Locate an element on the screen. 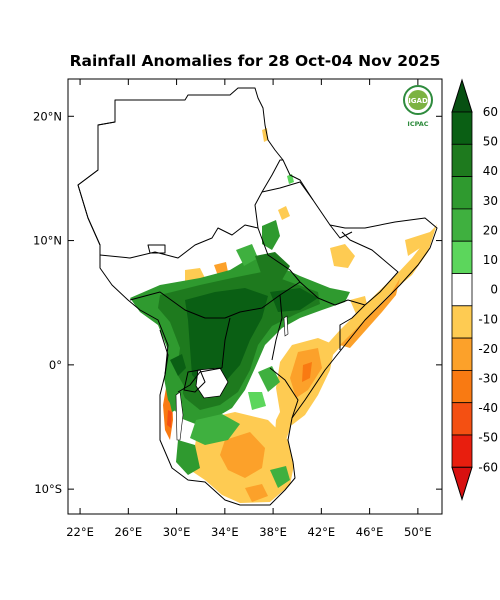 The height and width of the screenshot is (600, 500). lat-tick-label: 0° is located at coordinates (55, 365).